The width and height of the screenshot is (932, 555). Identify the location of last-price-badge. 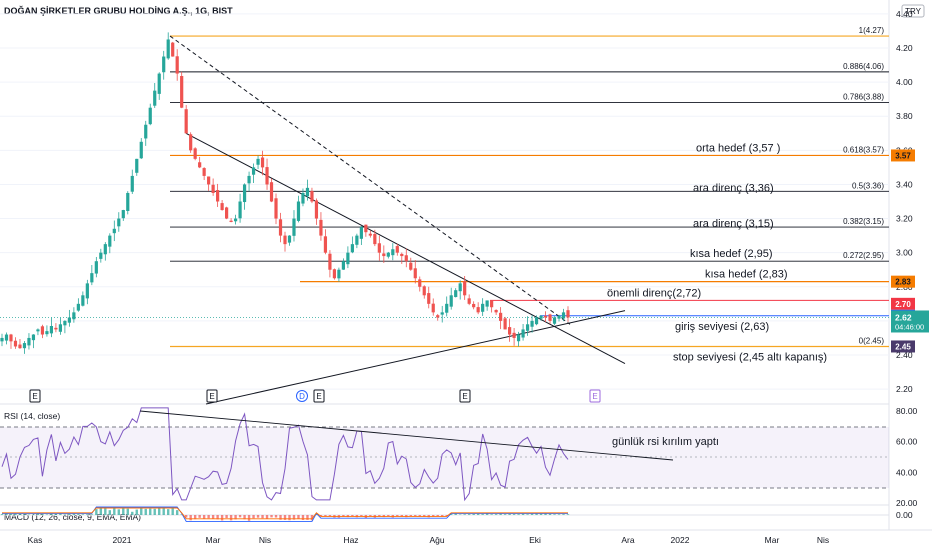
(910, 321).